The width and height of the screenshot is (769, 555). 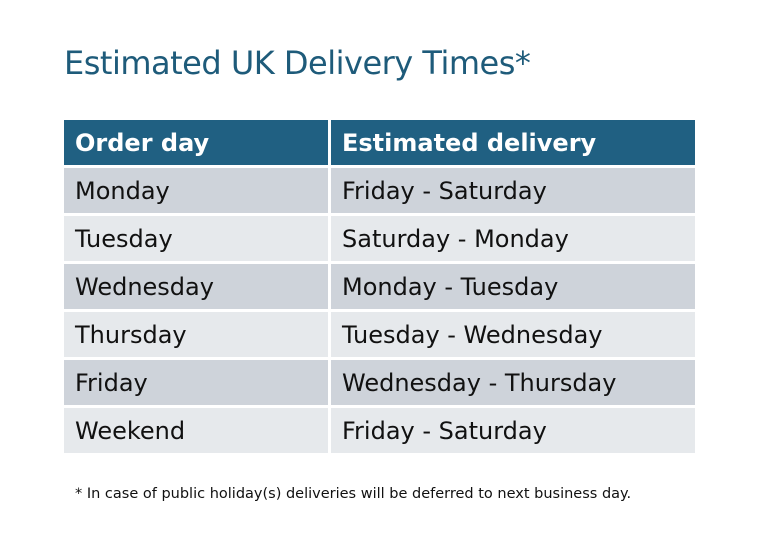 I want to click on table-row: Weekend Friday - Saturday, so click(x=379, y=430).